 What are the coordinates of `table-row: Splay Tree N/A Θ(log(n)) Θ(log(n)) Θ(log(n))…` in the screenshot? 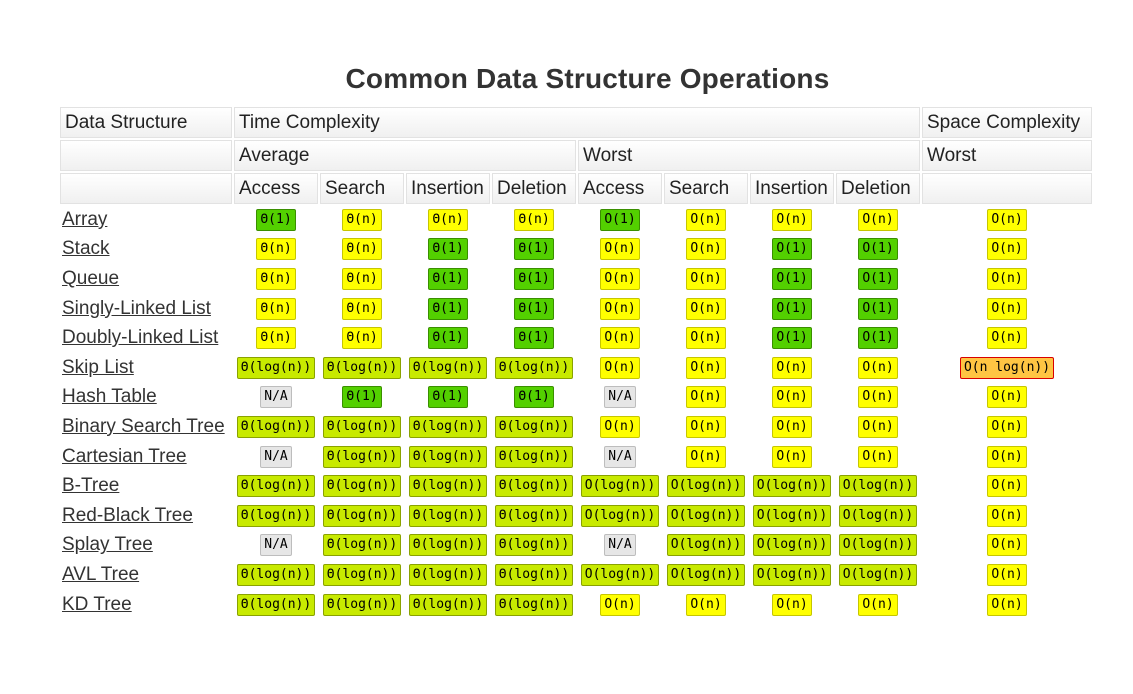 It's located at (576, 546).